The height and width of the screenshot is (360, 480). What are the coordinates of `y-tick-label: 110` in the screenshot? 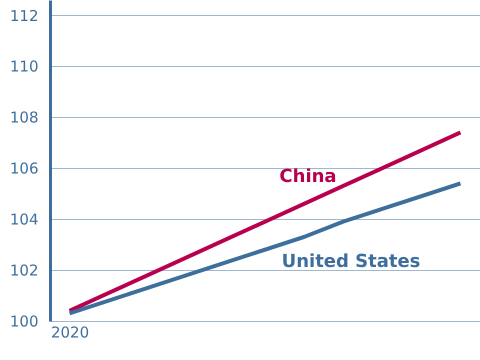 It's located at (24, 67).